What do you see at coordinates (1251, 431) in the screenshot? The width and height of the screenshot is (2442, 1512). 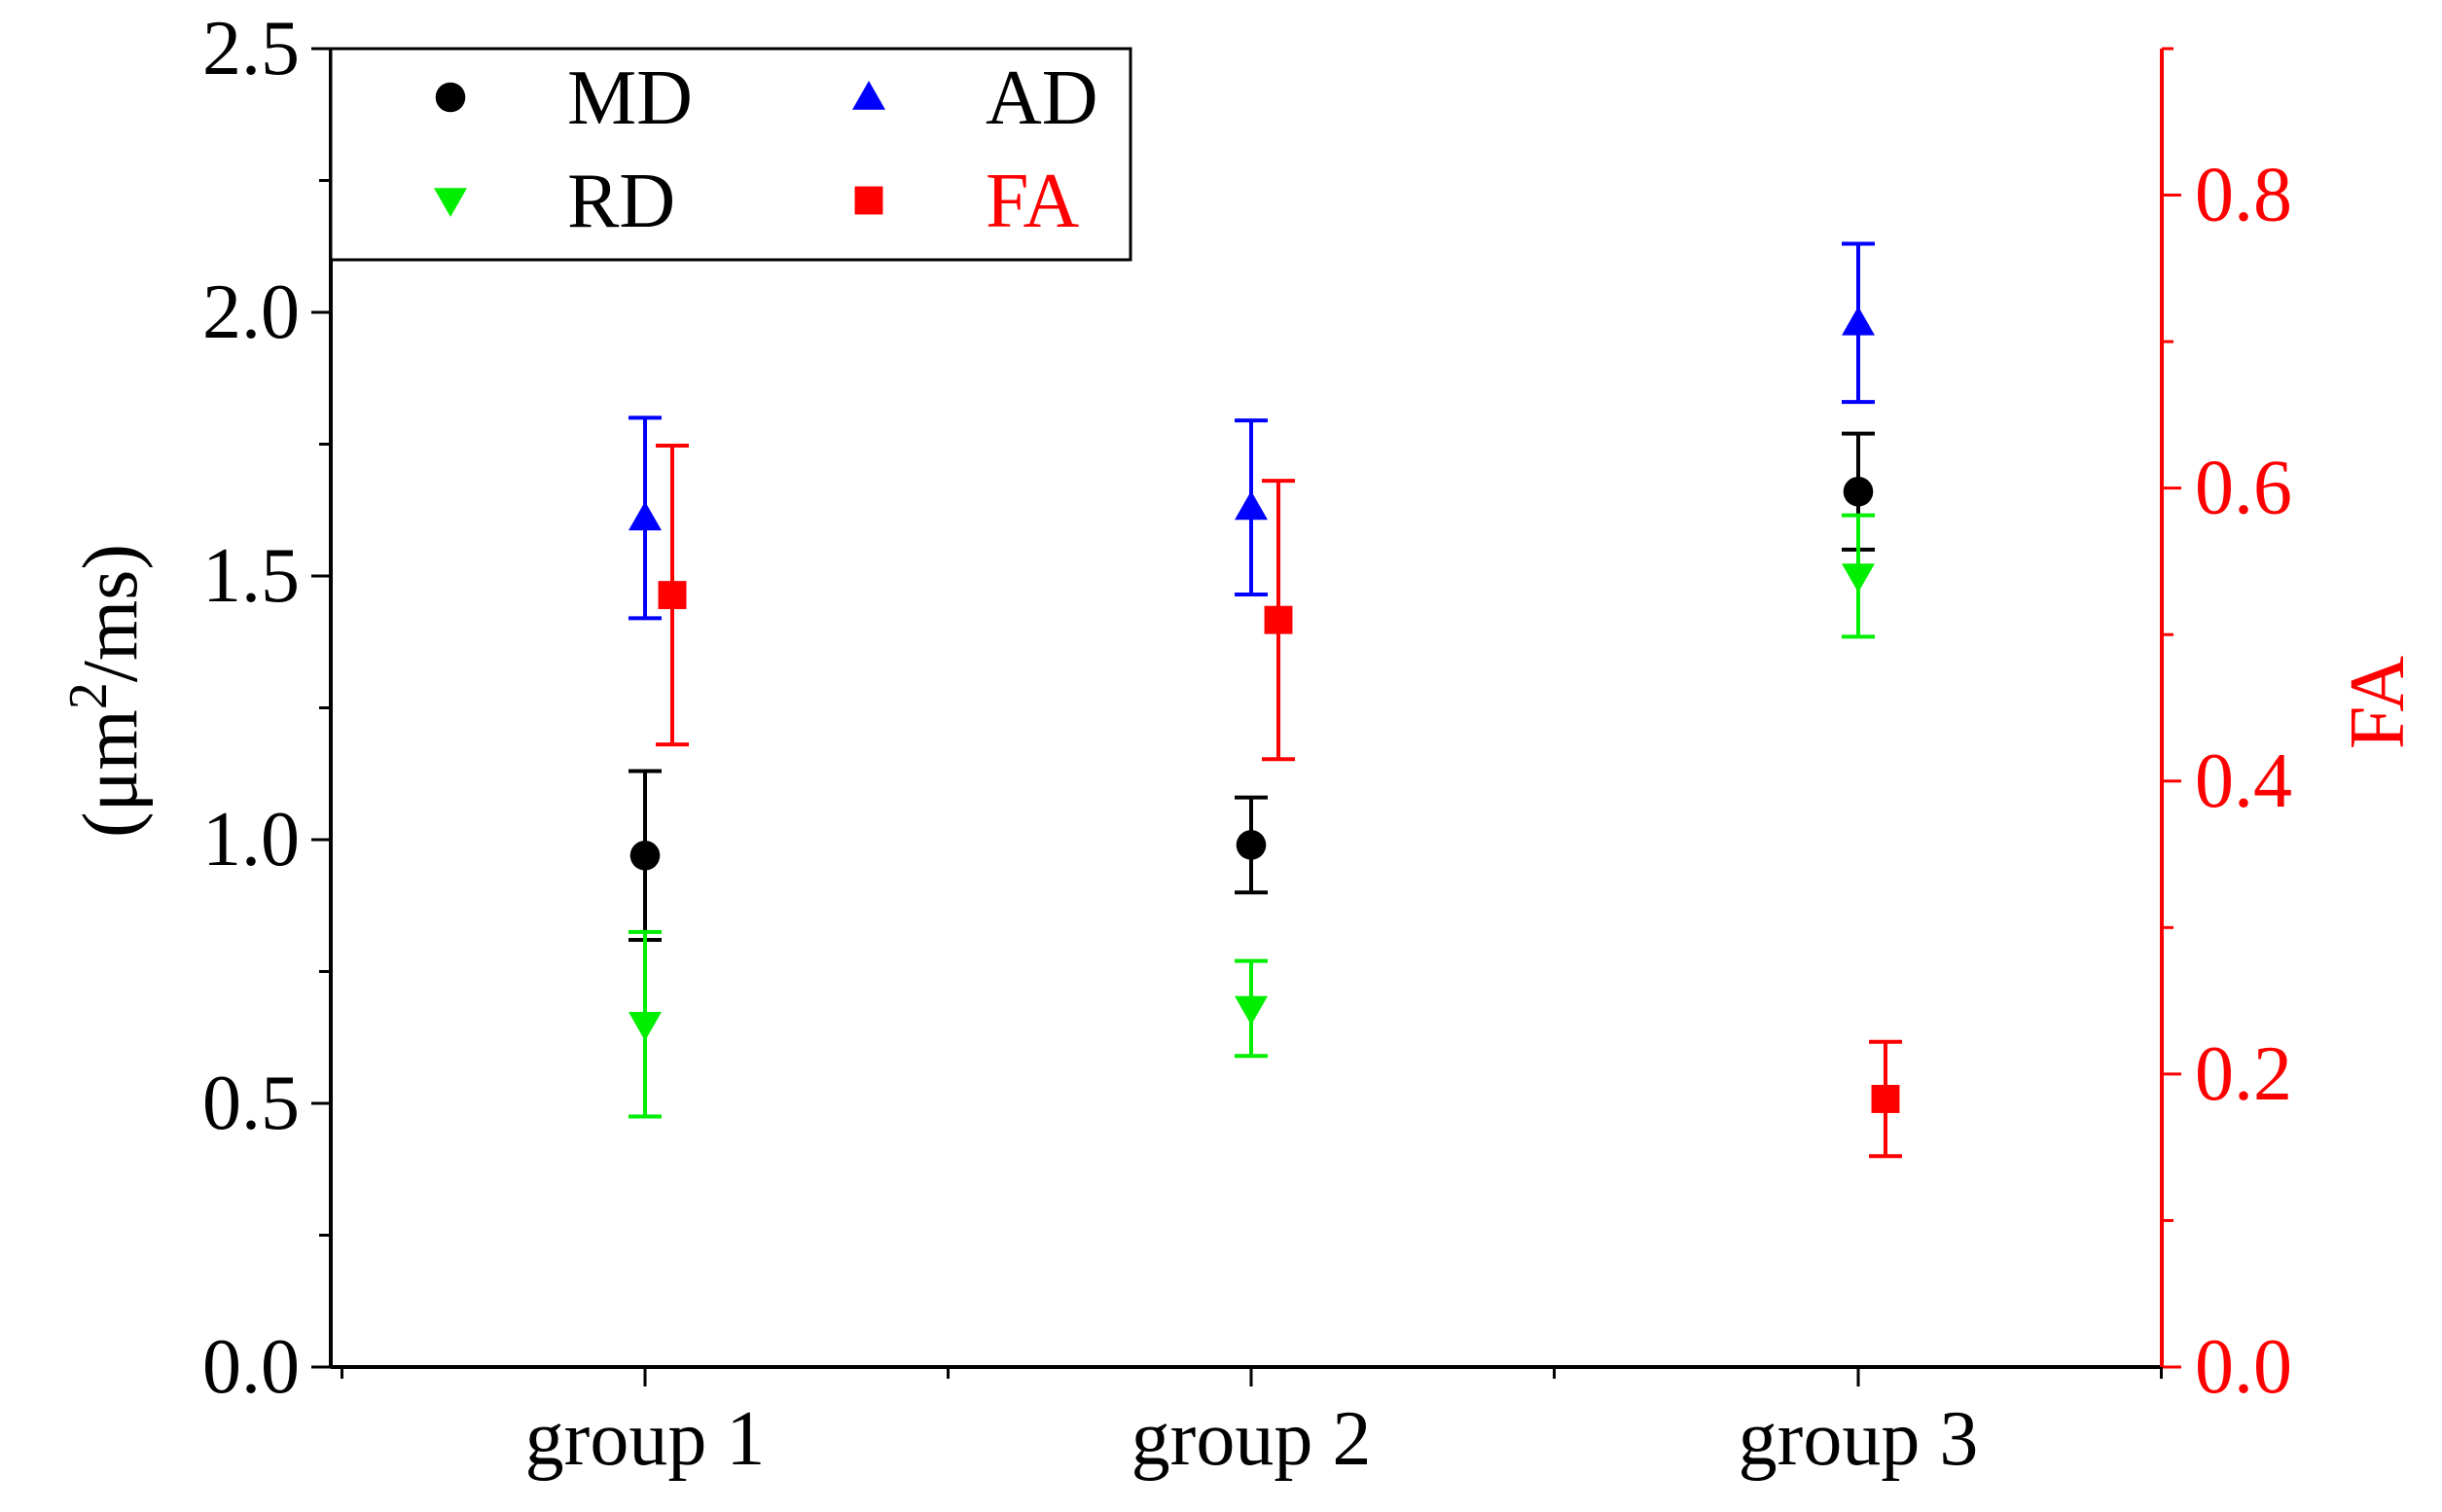 I see `series-ad` at bounding box center [1251, 431].